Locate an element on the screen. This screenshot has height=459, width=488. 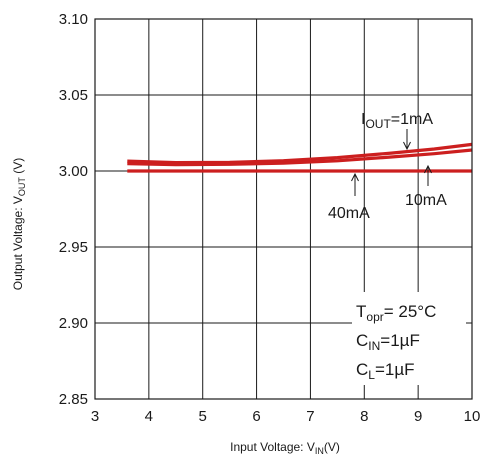
iout-annotation: IOUT=1mA is located at coordinates (397, 121).